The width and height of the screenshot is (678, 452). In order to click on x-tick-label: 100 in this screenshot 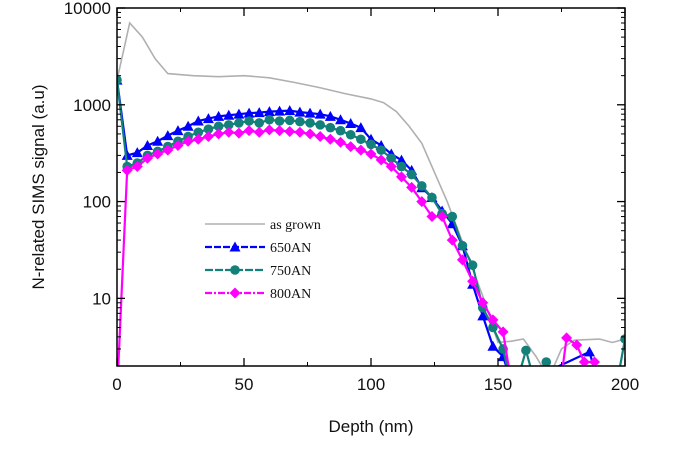, I will do `click(371, 384)`.